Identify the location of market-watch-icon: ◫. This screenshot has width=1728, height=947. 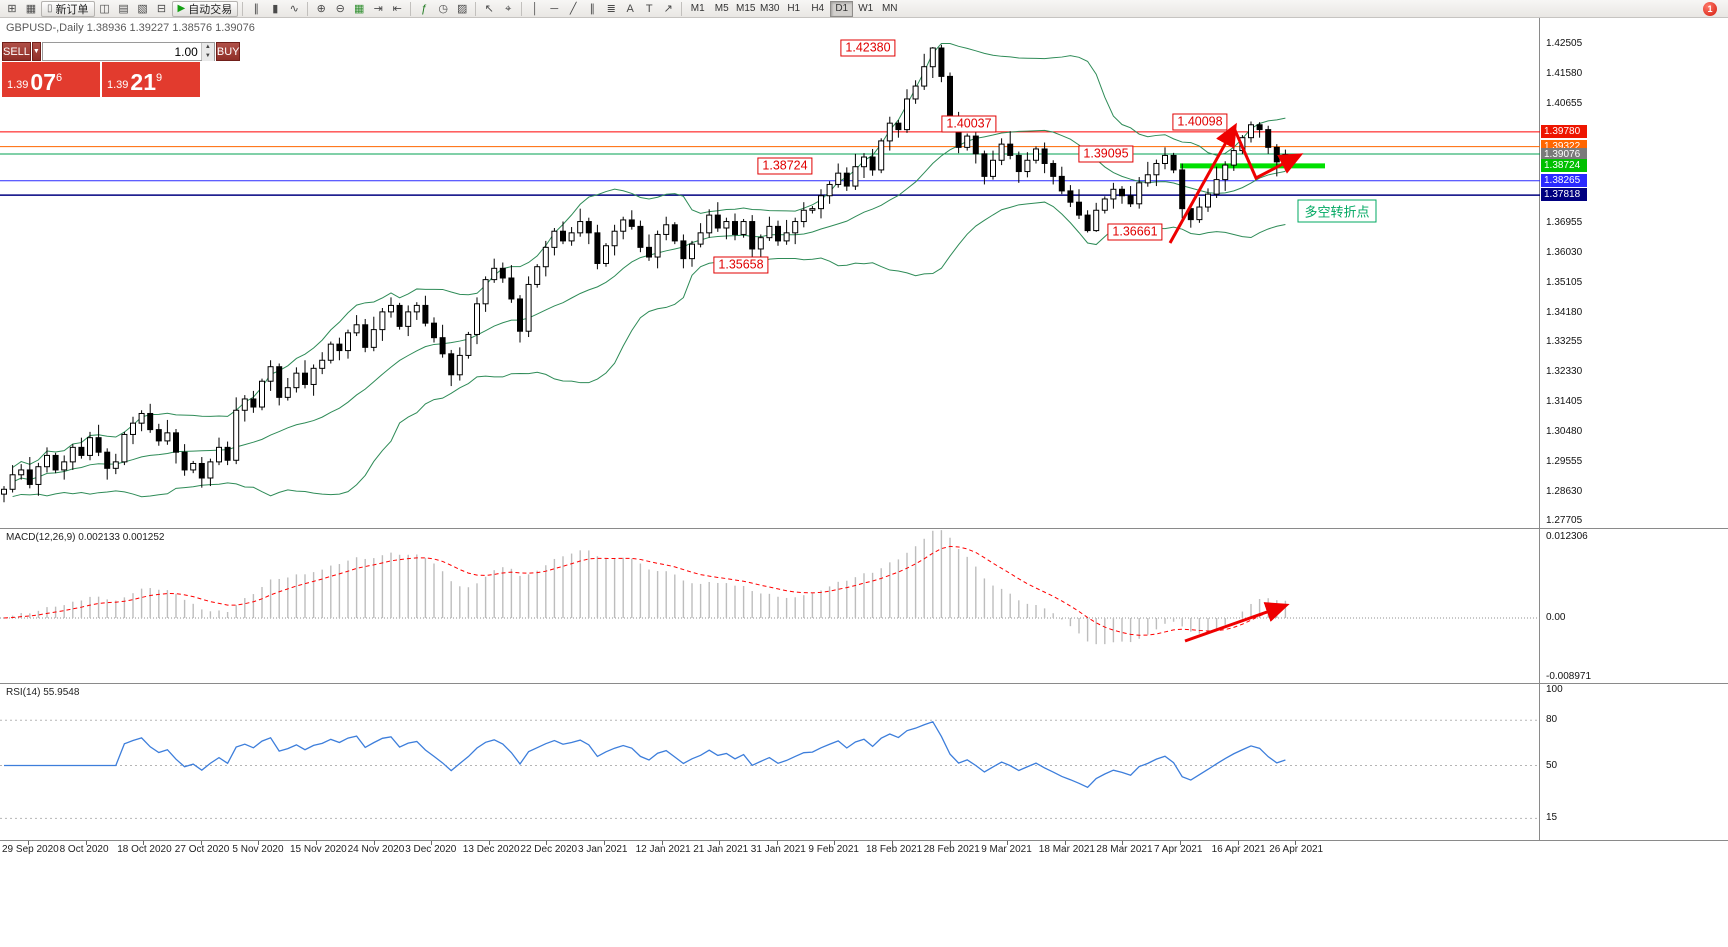
(105, 9).